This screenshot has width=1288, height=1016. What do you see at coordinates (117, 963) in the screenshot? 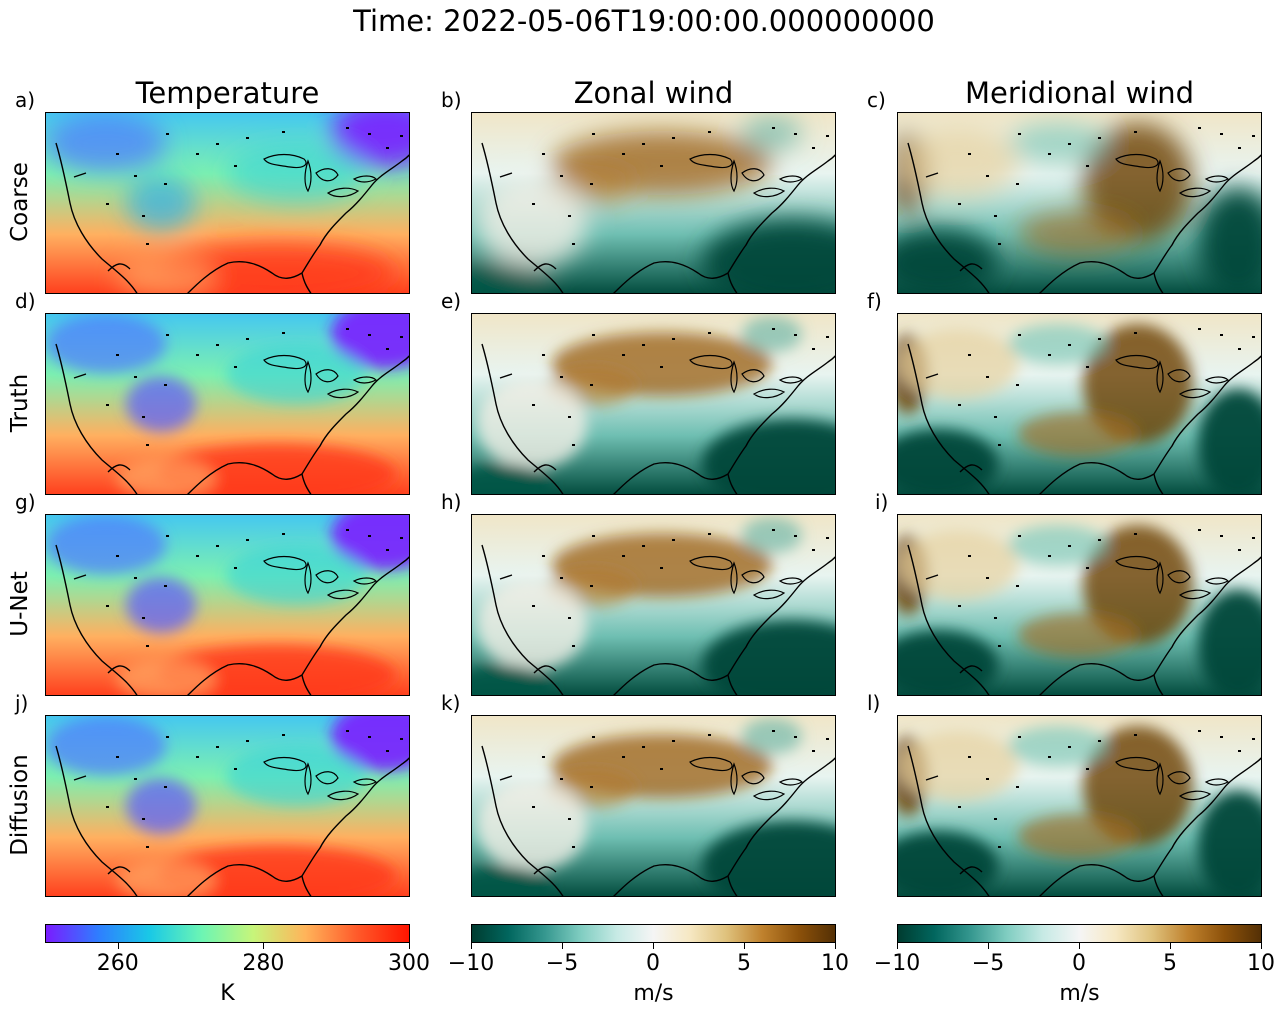
I see `colorbar-tick-label: 260` at bounding box center [117, 963].